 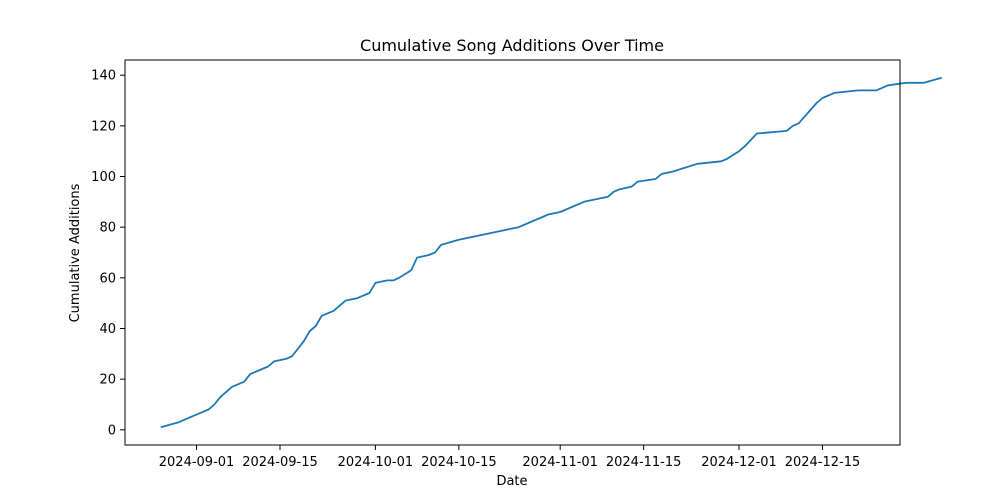 What do you see at coordinates (107, 329) in the screenshot?
I see `y-tick-label: 40` at bounding box center [107, 329].